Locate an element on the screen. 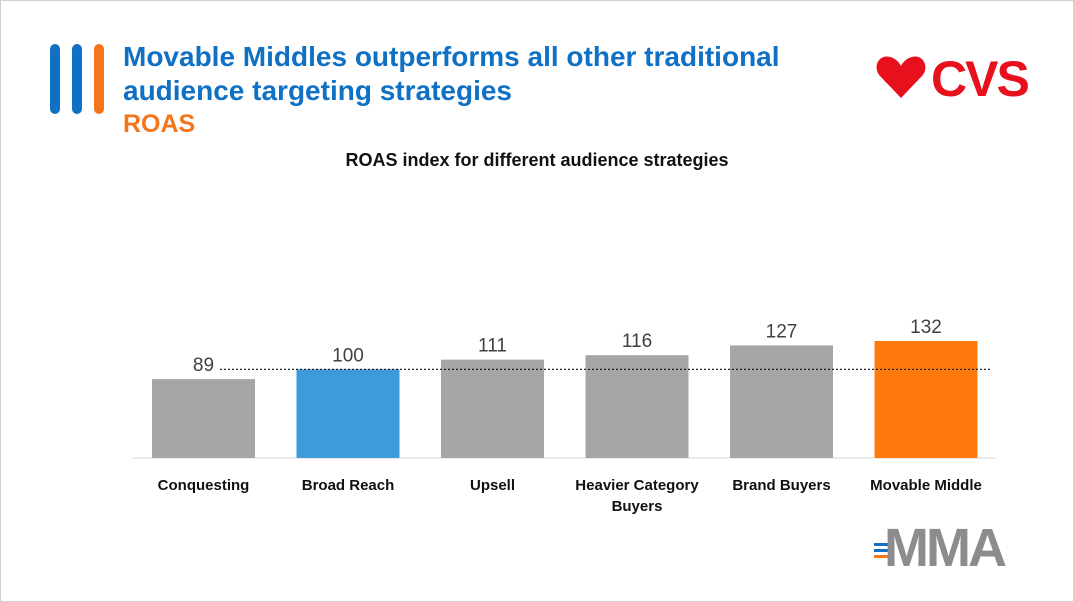 This screenshot has height=602, width=1074. category-label: Brand Buyers is located at coordinates (781, 485).